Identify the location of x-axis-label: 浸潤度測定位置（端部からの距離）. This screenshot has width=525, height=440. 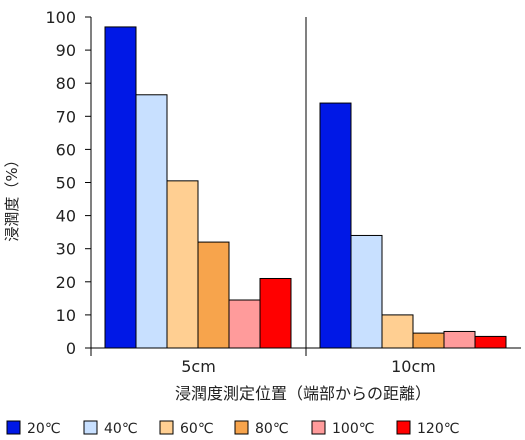
(303, 393).